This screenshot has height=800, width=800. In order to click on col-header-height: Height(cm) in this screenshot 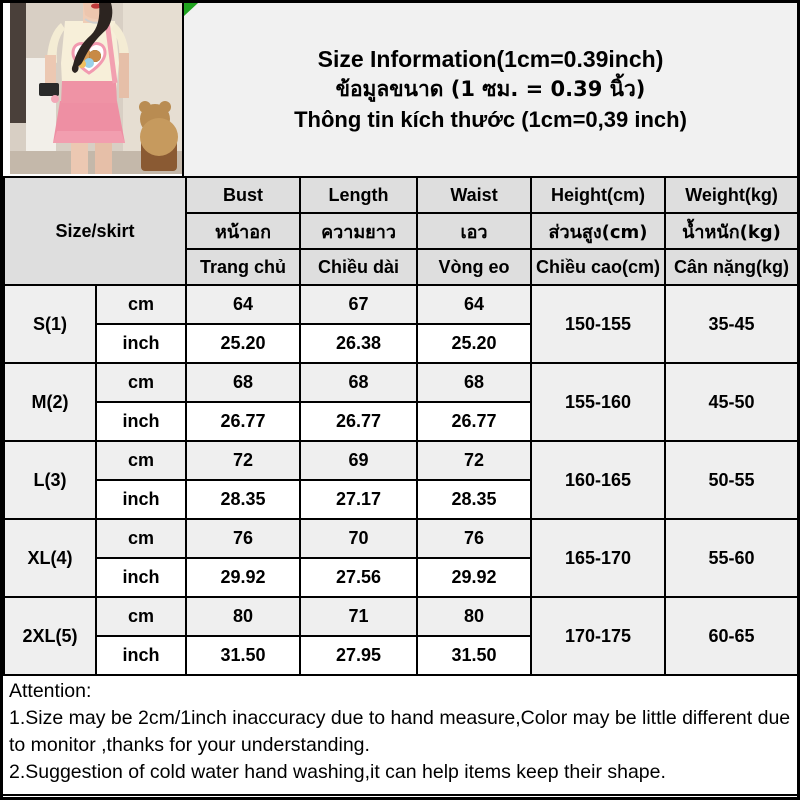, I will do `click(598, 195)`.